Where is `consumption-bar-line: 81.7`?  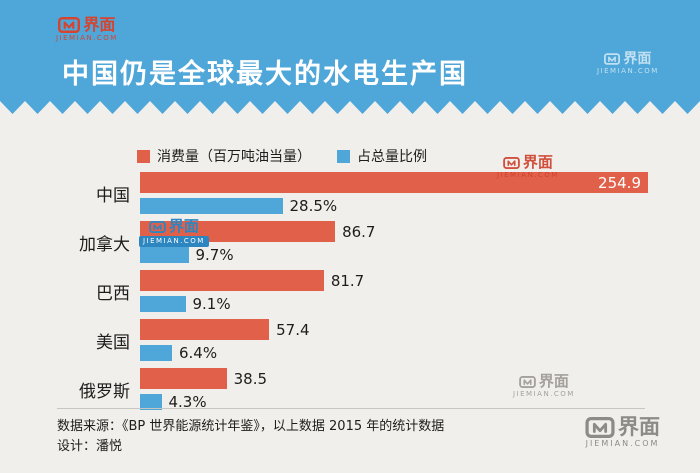 consumption-bar-line: 81.7 is located at coordinates (403, 280).